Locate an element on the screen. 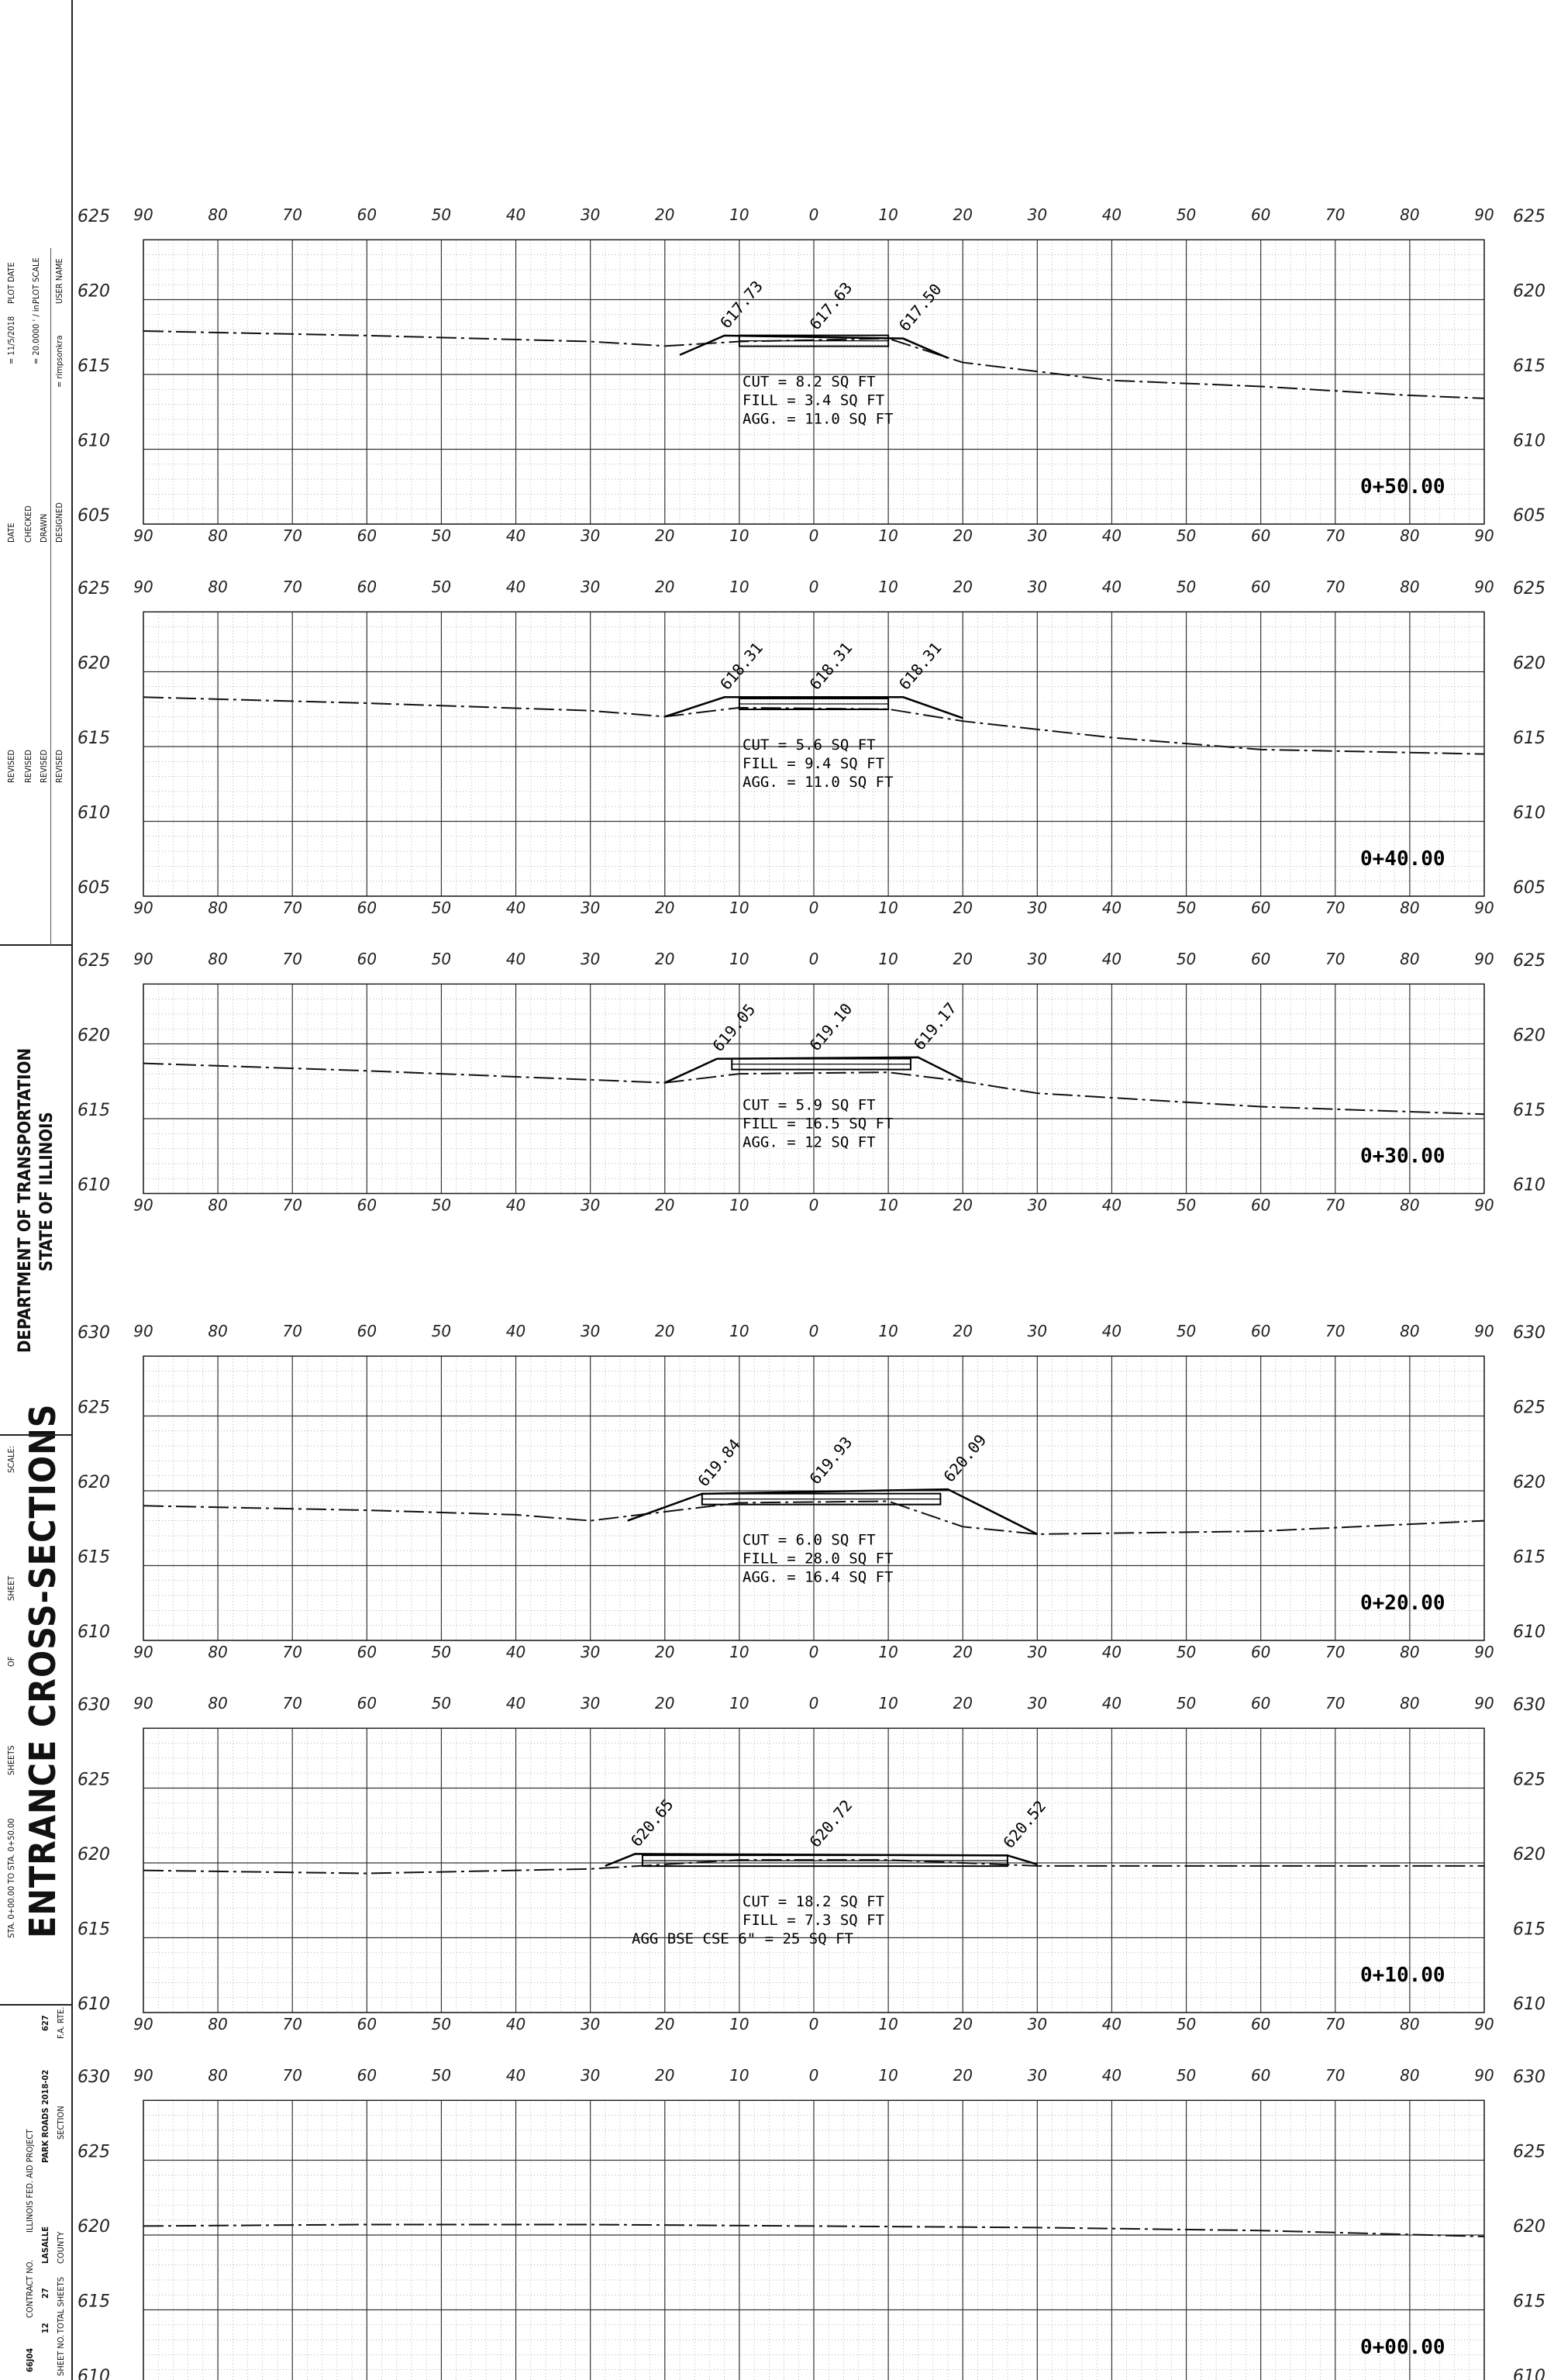  quantity-label: AGG. = 12 SQ FT is located at coordinates (810, 1142).